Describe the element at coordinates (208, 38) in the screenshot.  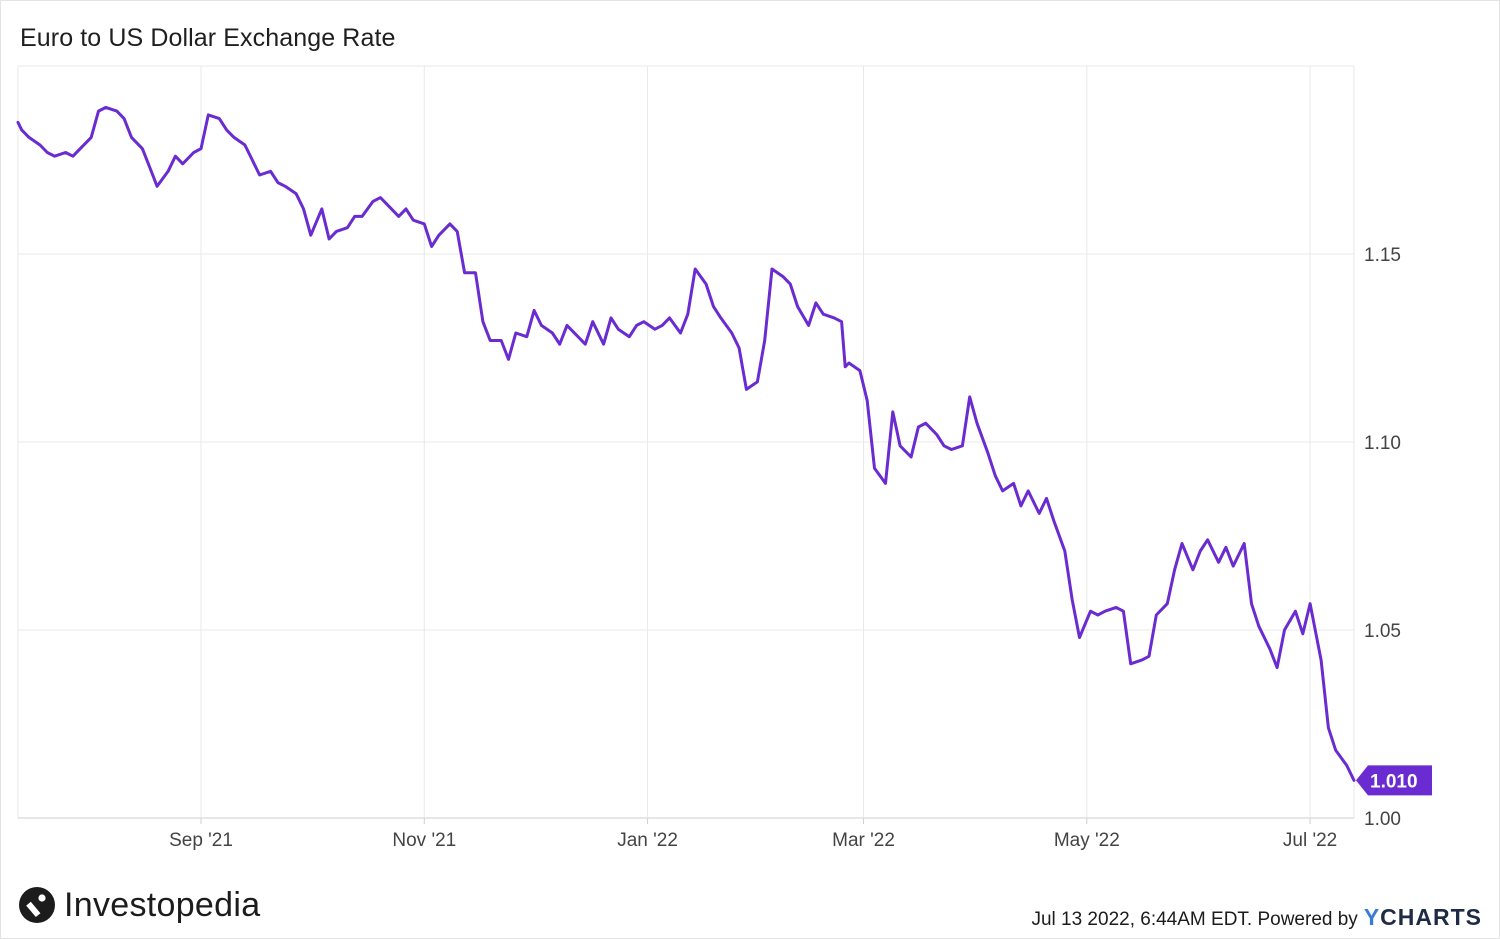
I see `chart-title: Euro to US Dollar Exchange Rate` at that location.